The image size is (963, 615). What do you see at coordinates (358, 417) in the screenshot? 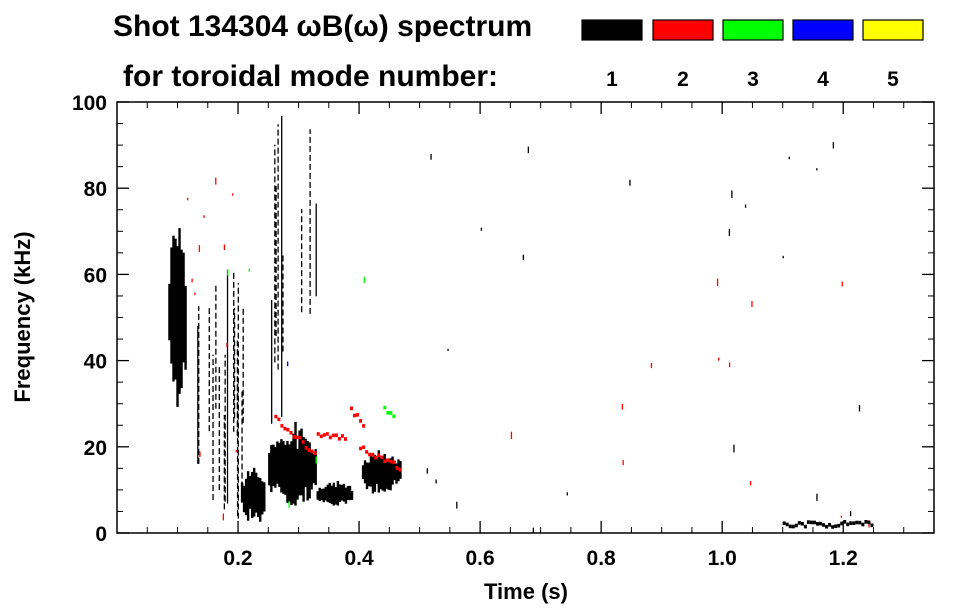
I see `feature-9-mode-2-chirp` at bounding box center [358, 417].